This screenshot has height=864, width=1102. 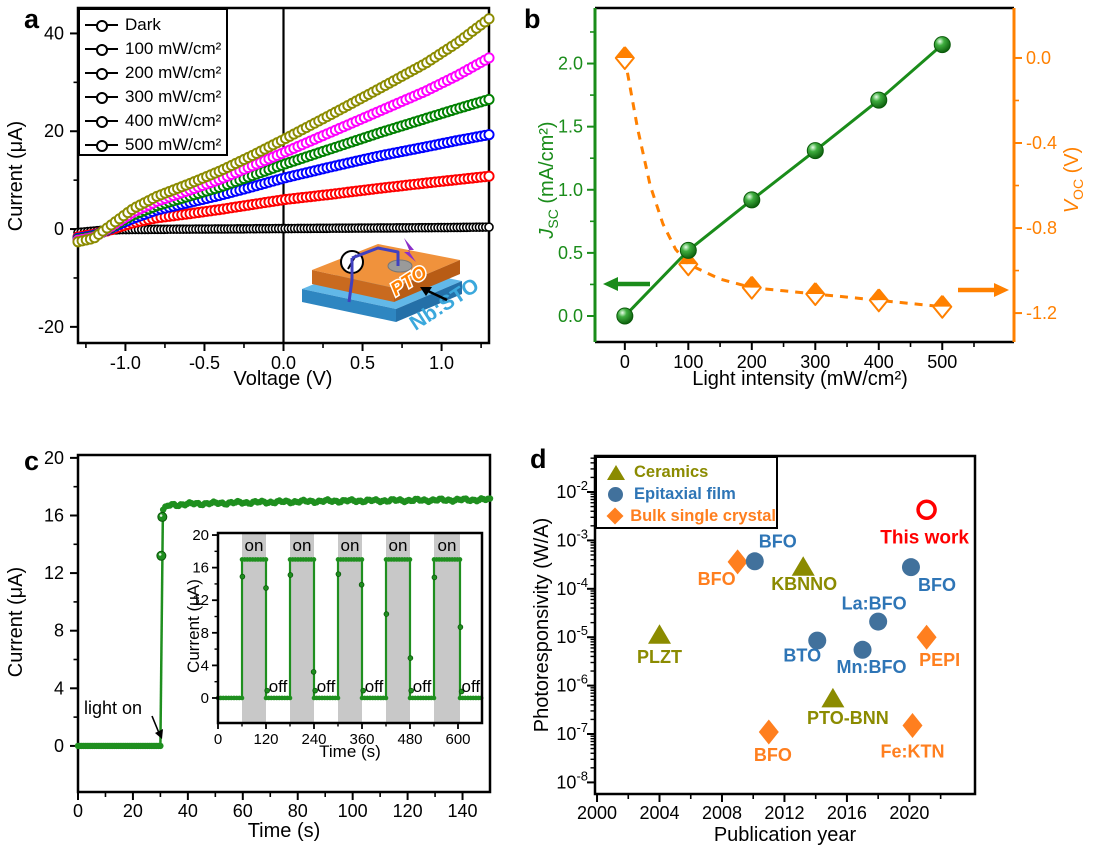 I want to click on svg-text: 2000, so click(x=597, y=813).